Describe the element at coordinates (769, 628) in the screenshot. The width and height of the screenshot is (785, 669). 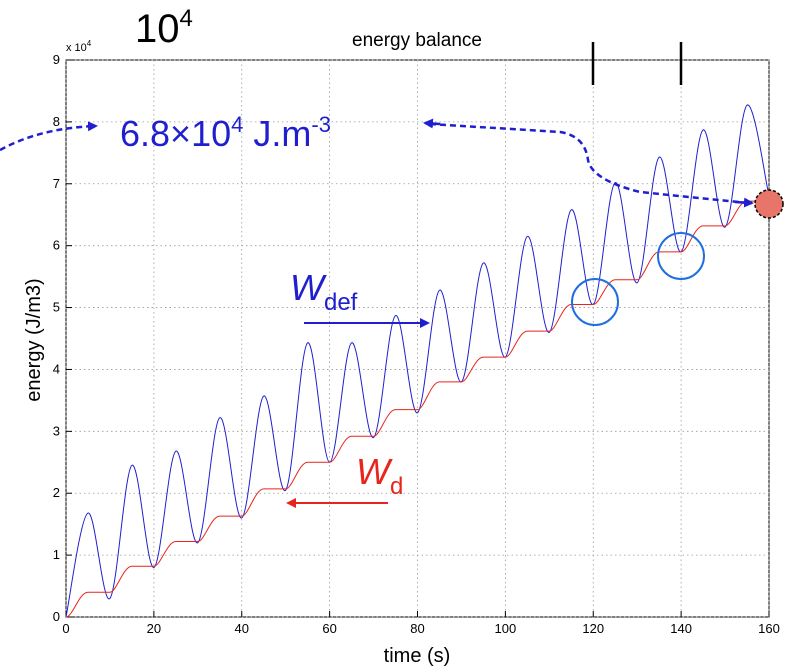
I see `x-tick-label: 160` at that location.